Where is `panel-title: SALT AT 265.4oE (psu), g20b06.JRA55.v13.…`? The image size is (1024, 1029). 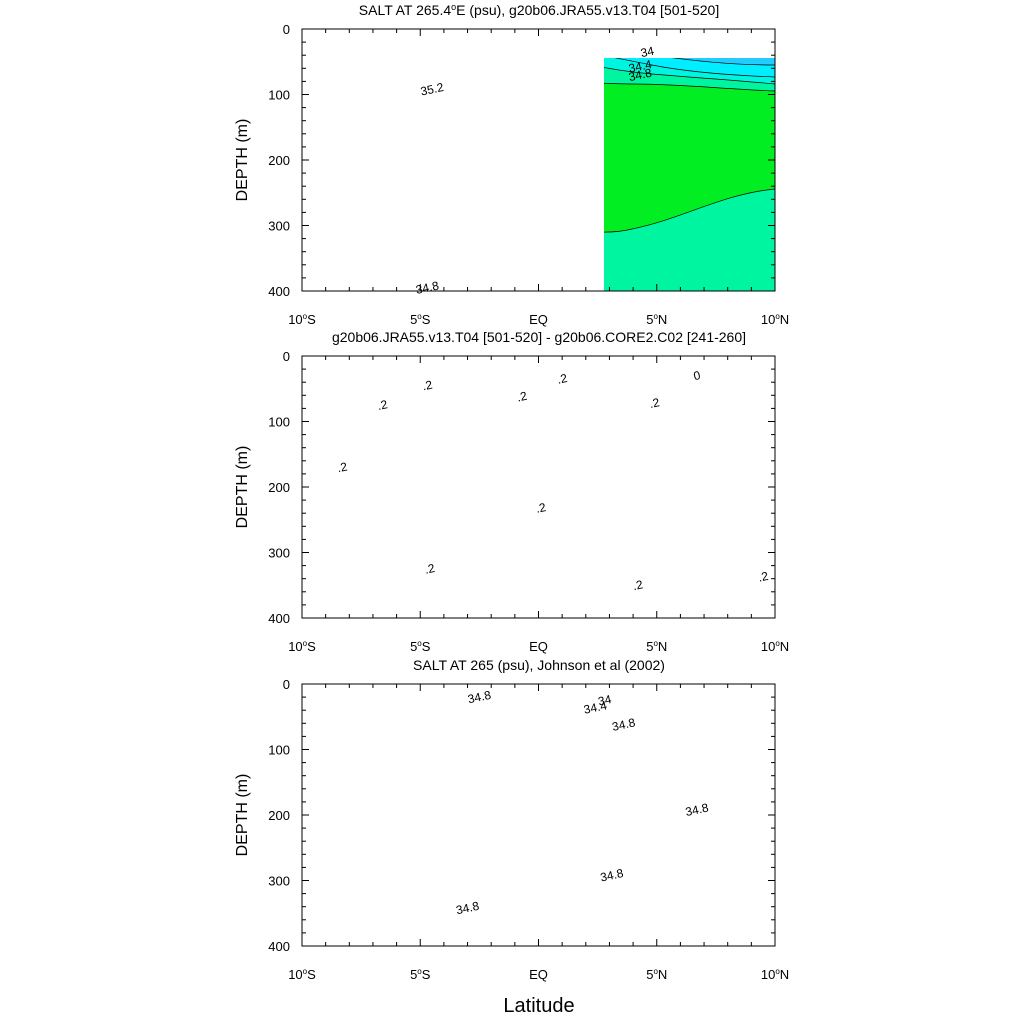
panel-title: SALT AT 265.4oE (psu), g20b06.JRA55.v13.… is located at coordinates (539, 10).